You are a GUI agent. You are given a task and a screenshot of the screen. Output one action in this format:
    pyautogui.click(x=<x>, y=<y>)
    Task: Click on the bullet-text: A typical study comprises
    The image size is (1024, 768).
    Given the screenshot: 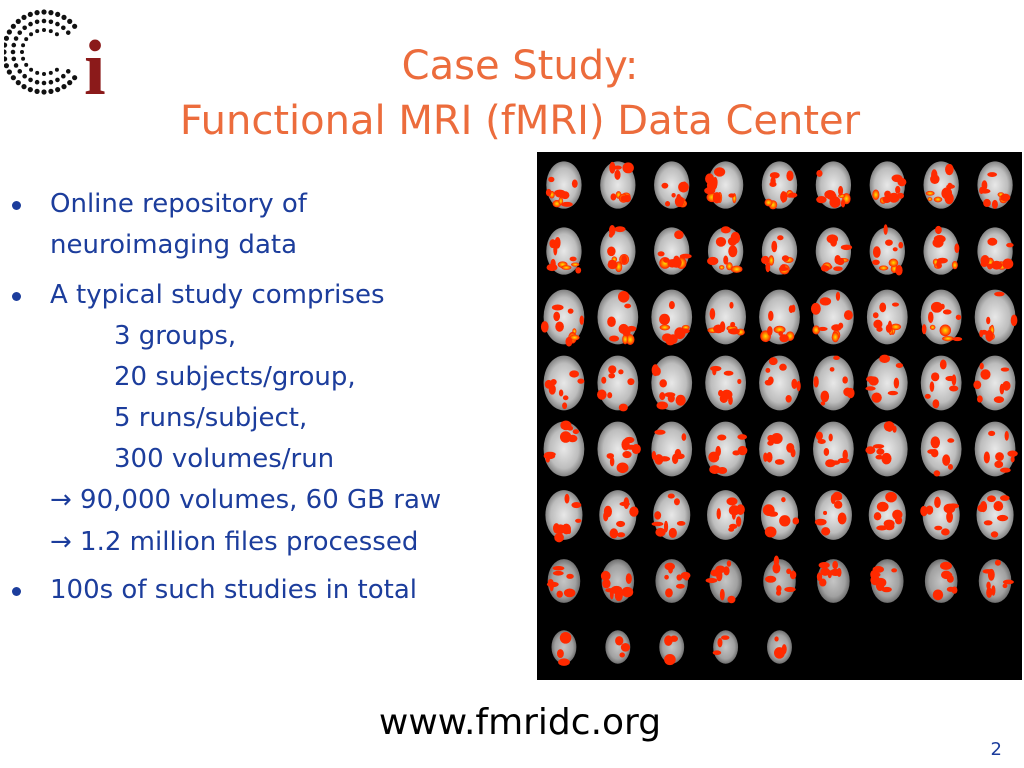 What is the action you would take?
    pyautogui.click(x=217, y=295)
    